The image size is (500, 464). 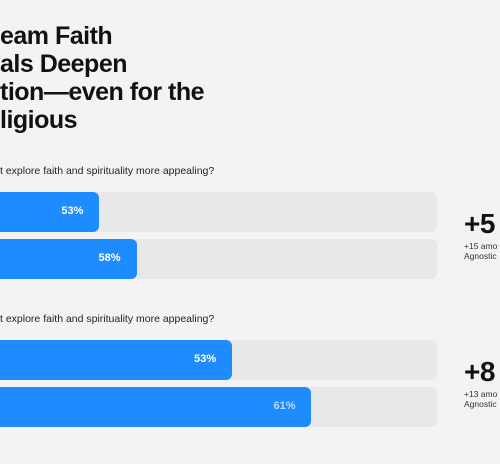 What do you see at coordinates (284, 406) in the screenshot?
I see `bar-value-label: 61%` at bounding box center [284, 406].